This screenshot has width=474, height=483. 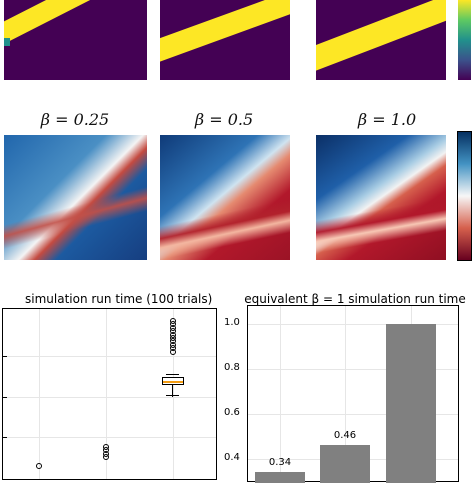 I want to click on heatmap-title-2: β = 0.5, so click(x=224, y=119).